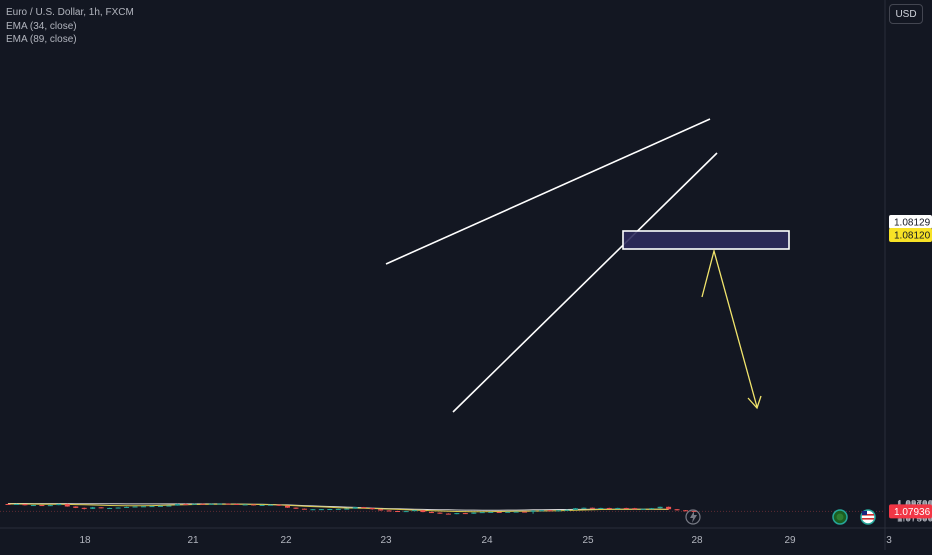 The width and height of the screenshot is (932, 555). Describe the element at coordinates (840, 517) in the screenshot. I see `eu-flag-icon` at that location.